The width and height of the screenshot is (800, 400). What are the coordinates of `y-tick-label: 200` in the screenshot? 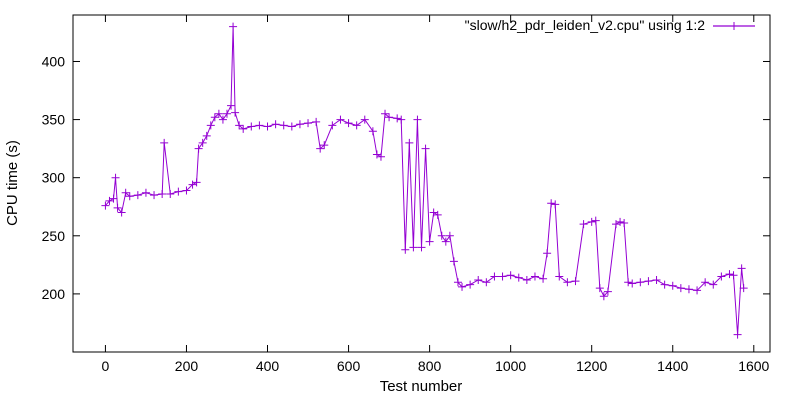 It's located at (54, 294).